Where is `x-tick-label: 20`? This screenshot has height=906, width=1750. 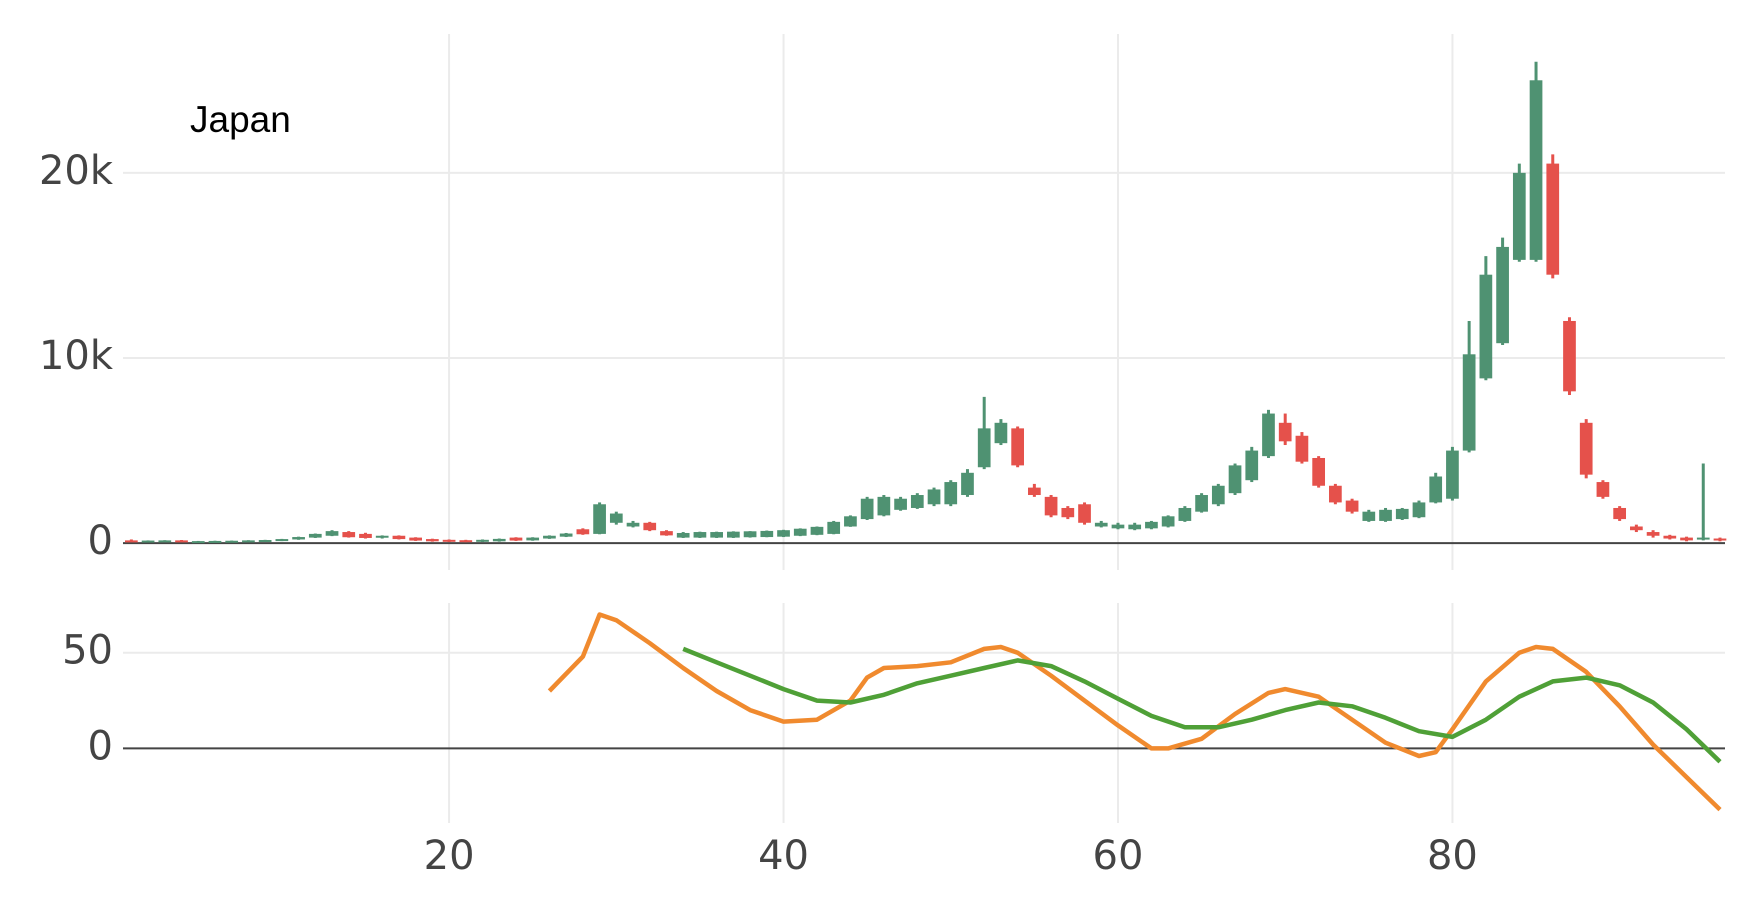
x-tick-label: 20 is located at coordinates (449, 856).